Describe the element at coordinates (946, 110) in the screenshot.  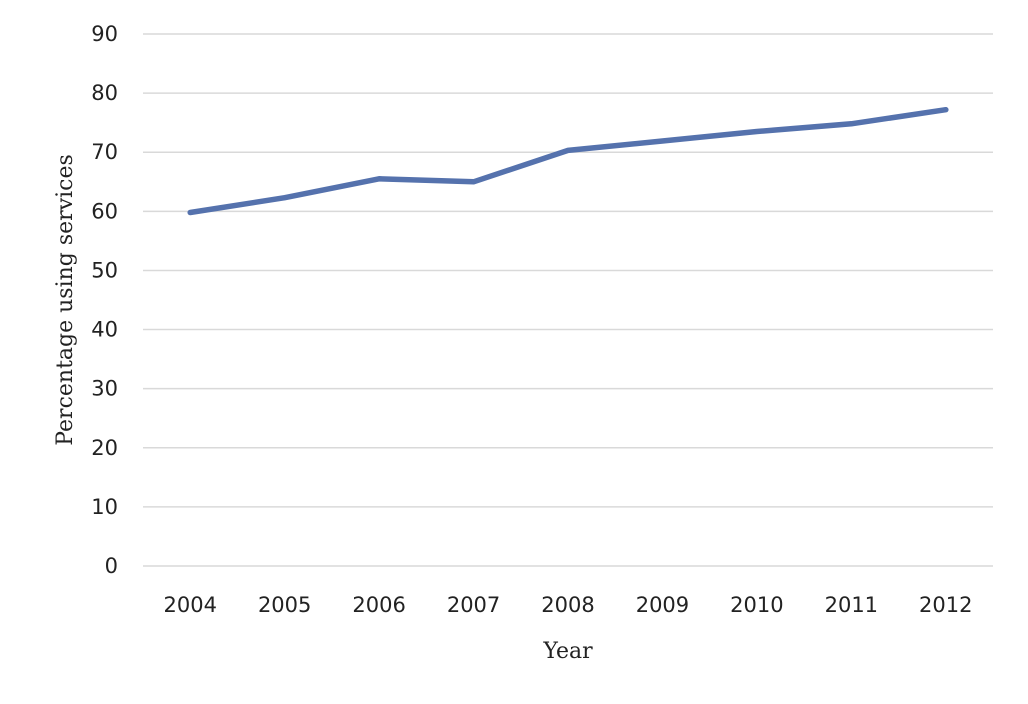
I see `data-point-2012` at that location.